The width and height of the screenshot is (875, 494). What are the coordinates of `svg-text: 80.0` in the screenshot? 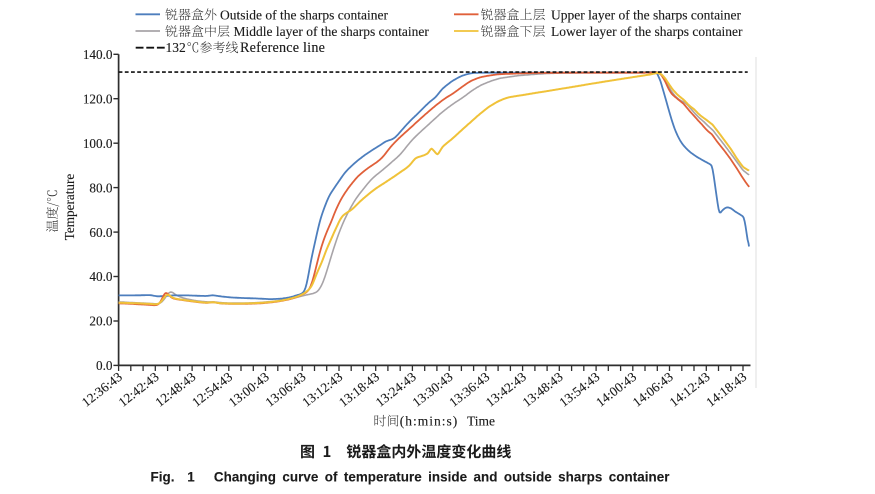 It's located at (100, 187).